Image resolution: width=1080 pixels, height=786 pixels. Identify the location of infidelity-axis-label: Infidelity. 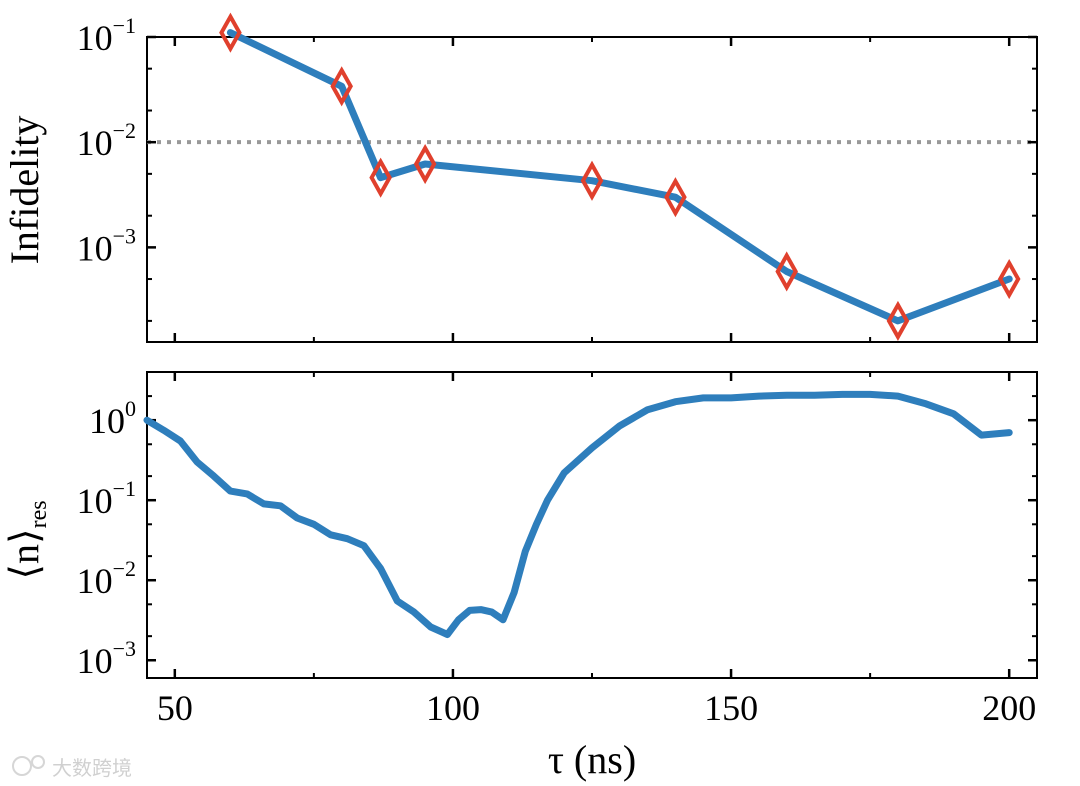
(24, 190).